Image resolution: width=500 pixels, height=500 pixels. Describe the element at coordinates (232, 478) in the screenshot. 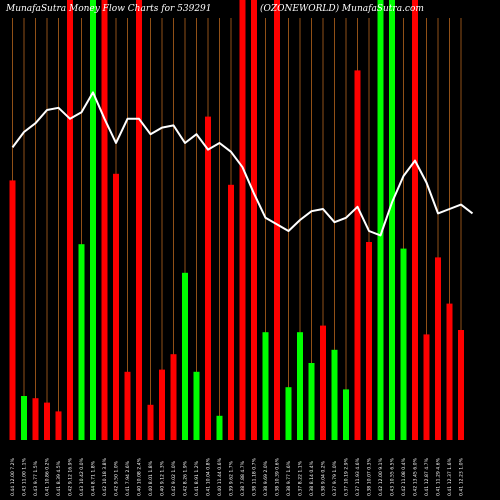

I see `x-tick-label: 0.39 9.62 1.7%` at that location.